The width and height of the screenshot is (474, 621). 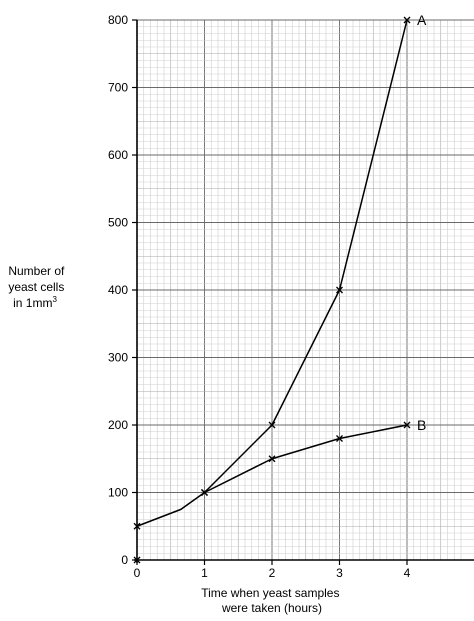 What do you see at coordinates (422, 20) in the screenshot?
I see `series-label-a: A` at bounding box center [422, 20].